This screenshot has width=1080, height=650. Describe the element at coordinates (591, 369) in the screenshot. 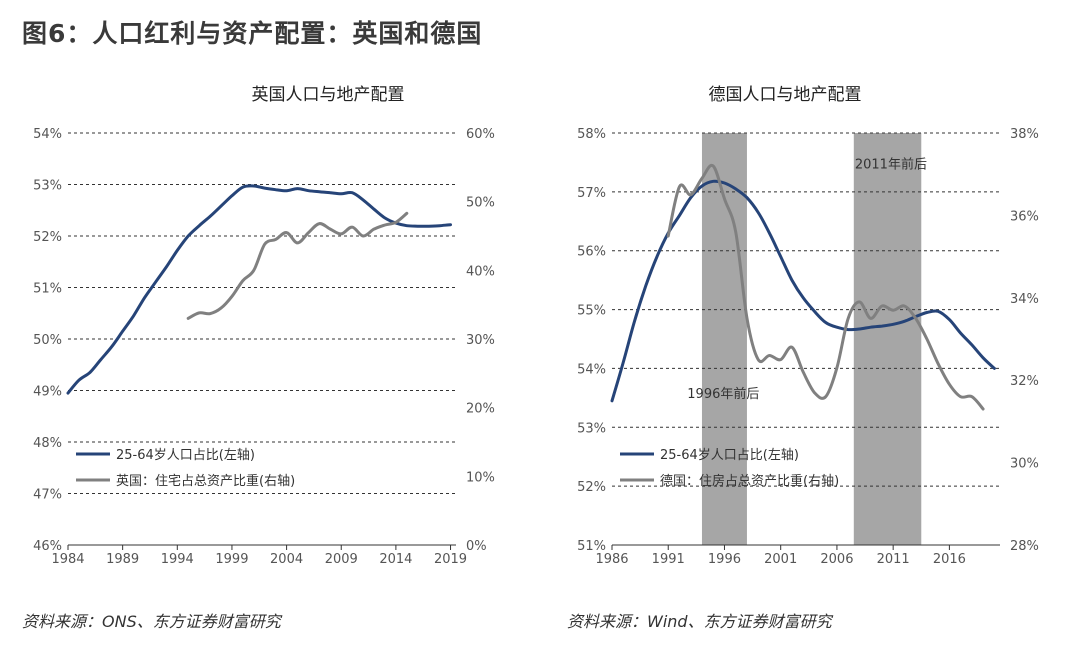

I see `de-y-left-tick: 54%` at that location.